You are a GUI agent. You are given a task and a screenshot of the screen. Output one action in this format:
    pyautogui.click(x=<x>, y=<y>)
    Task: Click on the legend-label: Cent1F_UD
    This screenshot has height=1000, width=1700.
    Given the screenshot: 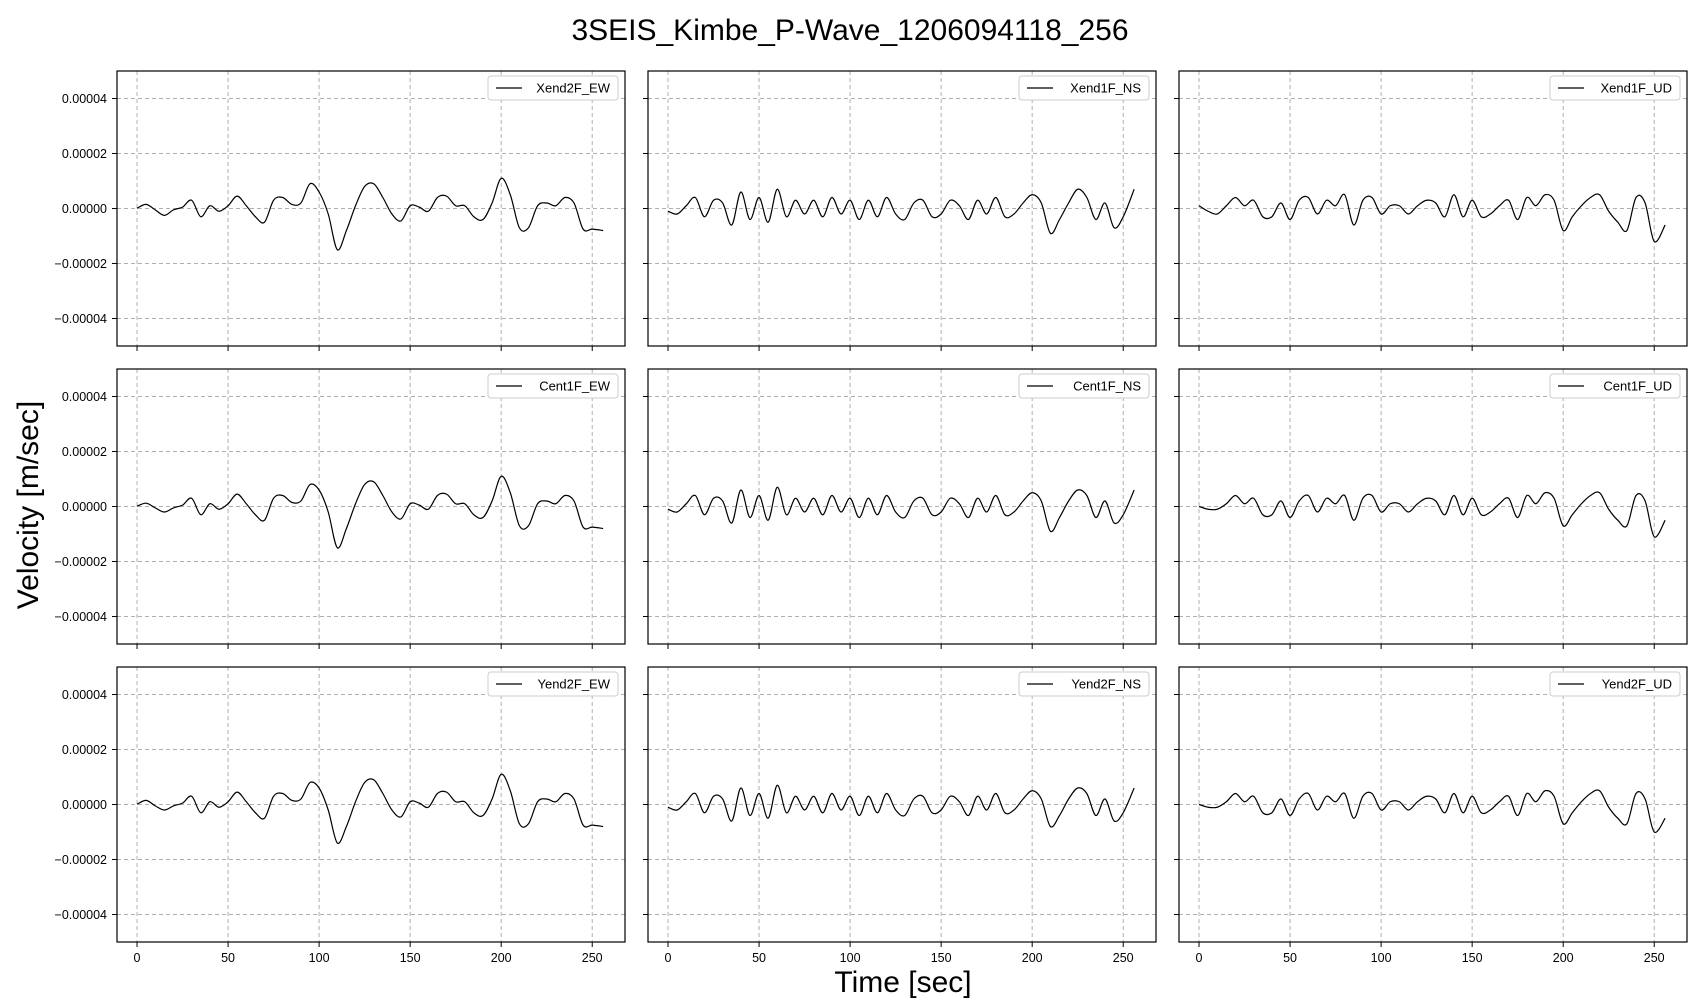 What is the action you would take?
    pyautogui.click(x=1637, y=386)
    